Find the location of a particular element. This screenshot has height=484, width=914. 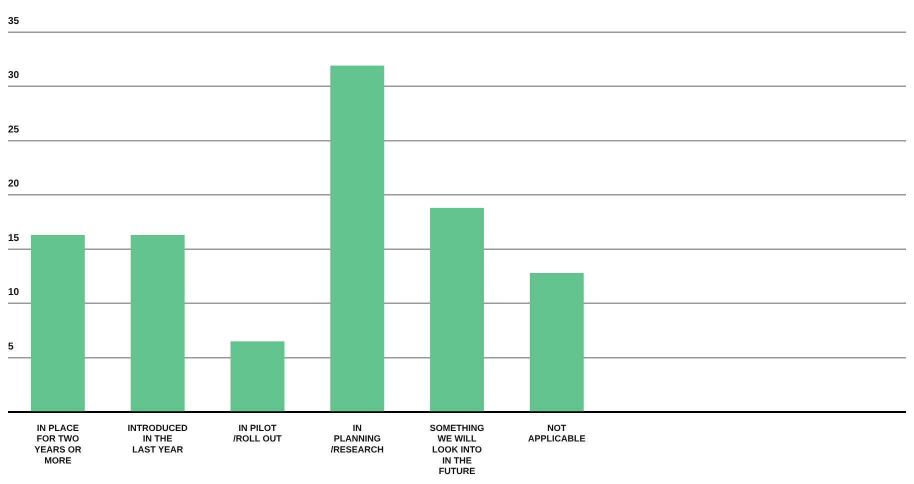

x-tick-label: IN PILOT /ROLL OUT is located at coordinates (257, 433).